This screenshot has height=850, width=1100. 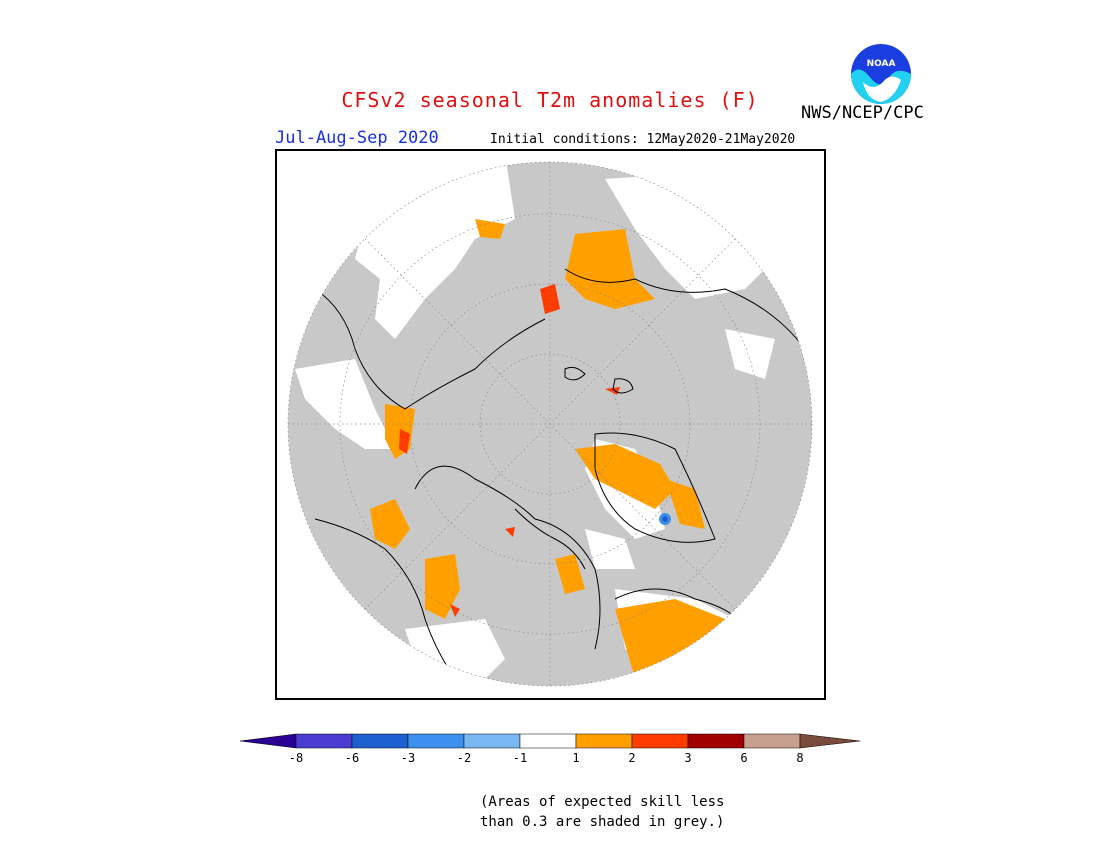 What do you see at coordinates (799, 758) in the screenshot?
I see `legend-tick-label: 8` at bounding box center [799, 758].